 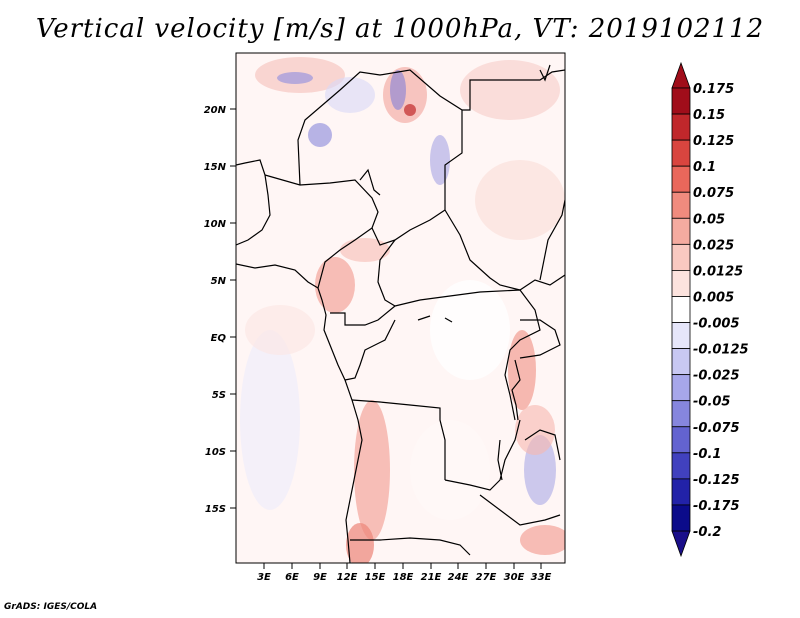 I want to click on colorbar-label: 0.05, so click(x=709, y=219).